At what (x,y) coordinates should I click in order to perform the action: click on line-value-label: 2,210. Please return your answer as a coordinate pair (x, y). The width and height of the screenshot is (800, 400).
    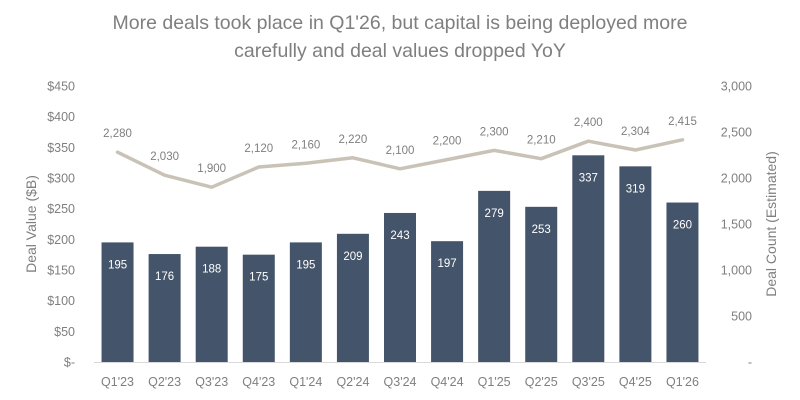
    Looking at the image, I should click on (541, 141).